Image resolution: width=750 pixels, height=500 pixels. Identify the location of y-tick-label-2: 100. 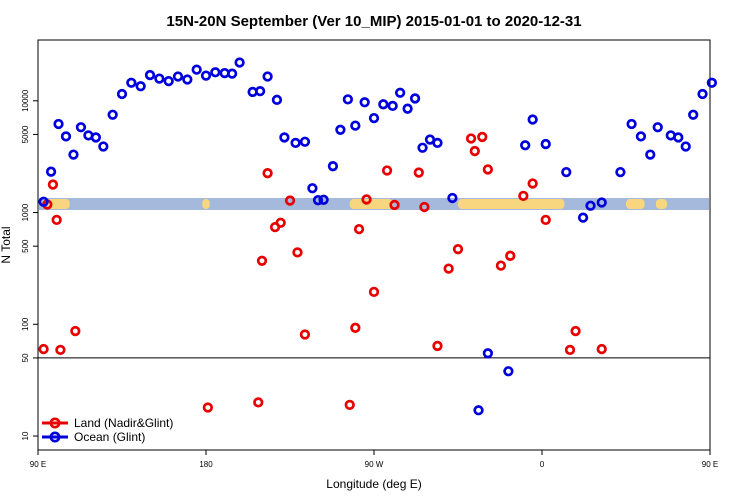
(25, 324).